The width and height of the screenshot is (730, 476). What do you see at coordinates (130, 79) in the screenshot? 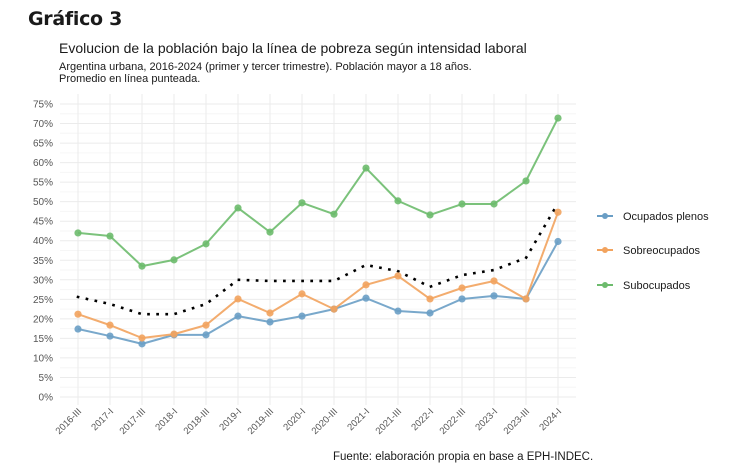
I see `subtitle-line-2: Promedio en línea punteada.` at bounding box center [130, 79].